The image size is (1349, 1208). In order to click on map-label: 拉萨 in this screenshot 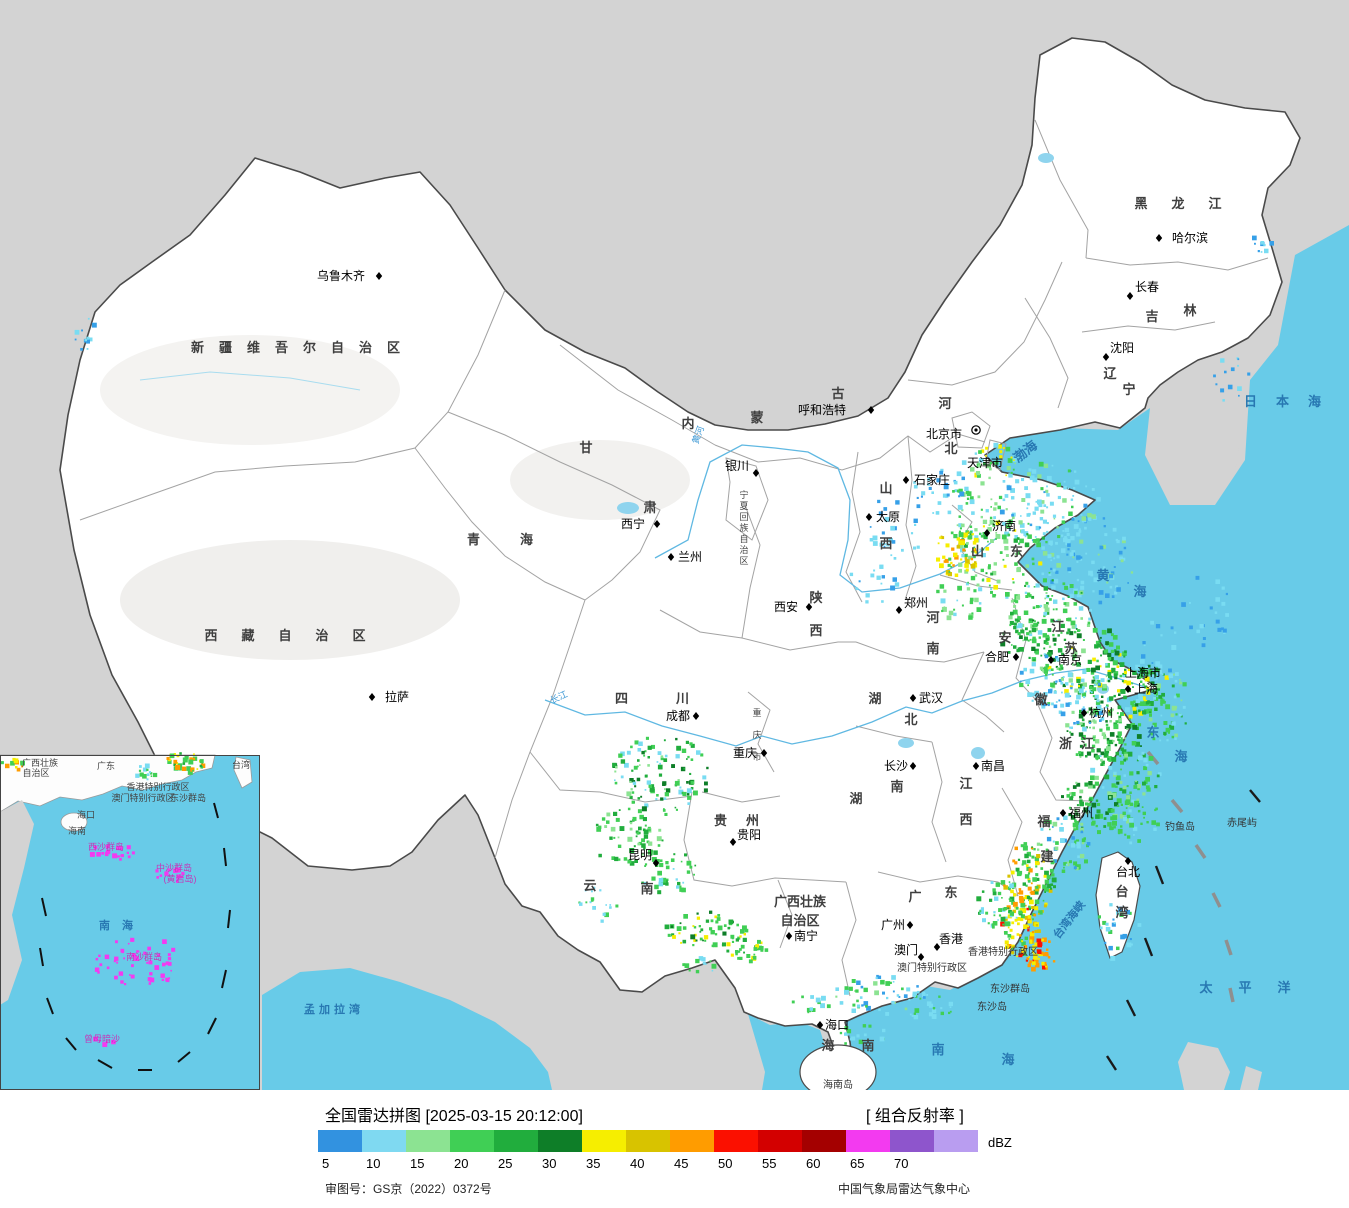, I will do `click(397, 696)`.